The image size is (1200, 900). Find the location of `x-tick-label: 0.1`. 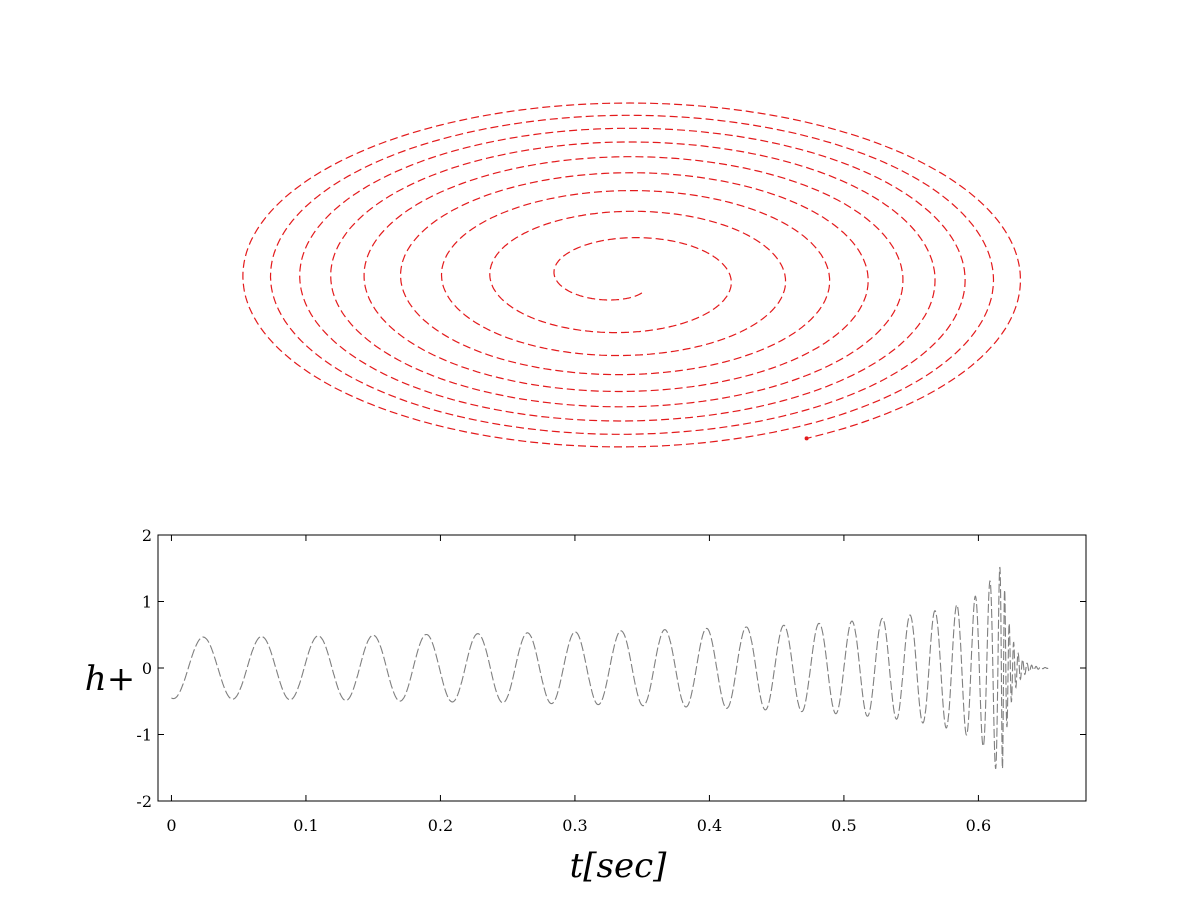

x-tick-label: 0.1 is located at coordinates (305, 825).